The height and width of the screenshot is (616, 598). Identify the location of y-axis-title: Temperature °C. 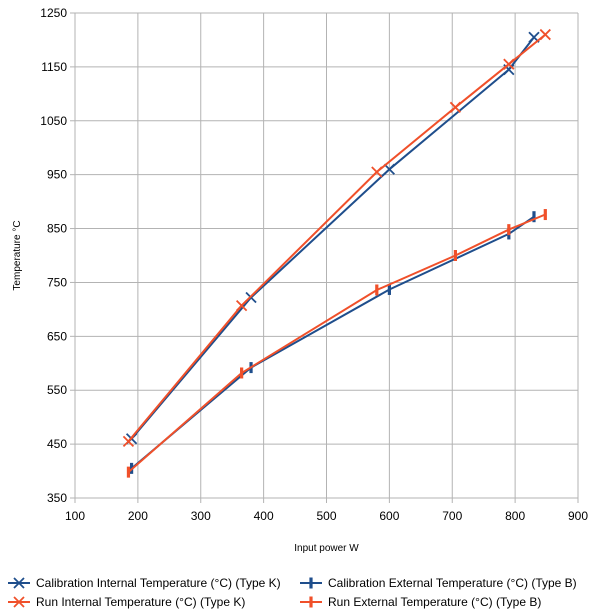
(17, 255).